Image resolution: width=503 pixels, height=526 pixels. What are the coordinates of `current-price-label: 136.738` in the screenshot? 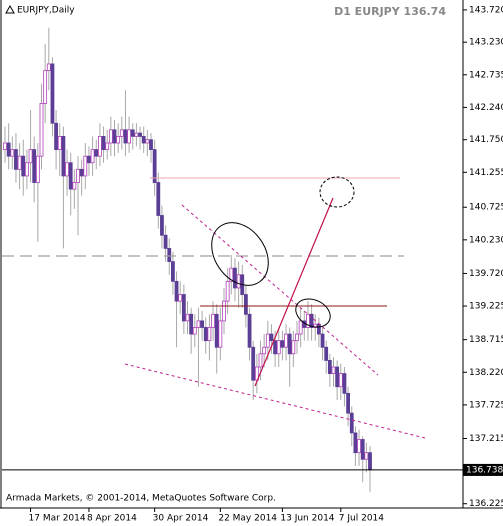 It's located at (484, 470).